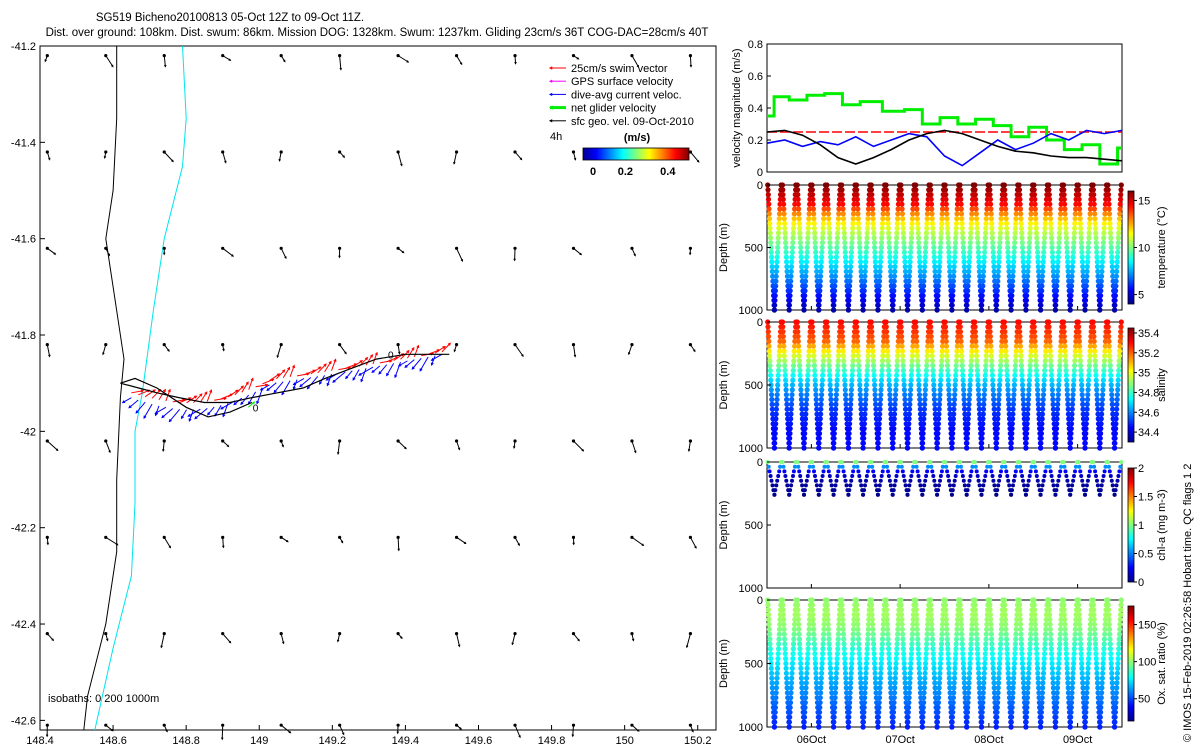 The height and width of the screenshot is (750, 1200). I want to click on geo-velocity-arrow, so click(691, 728).